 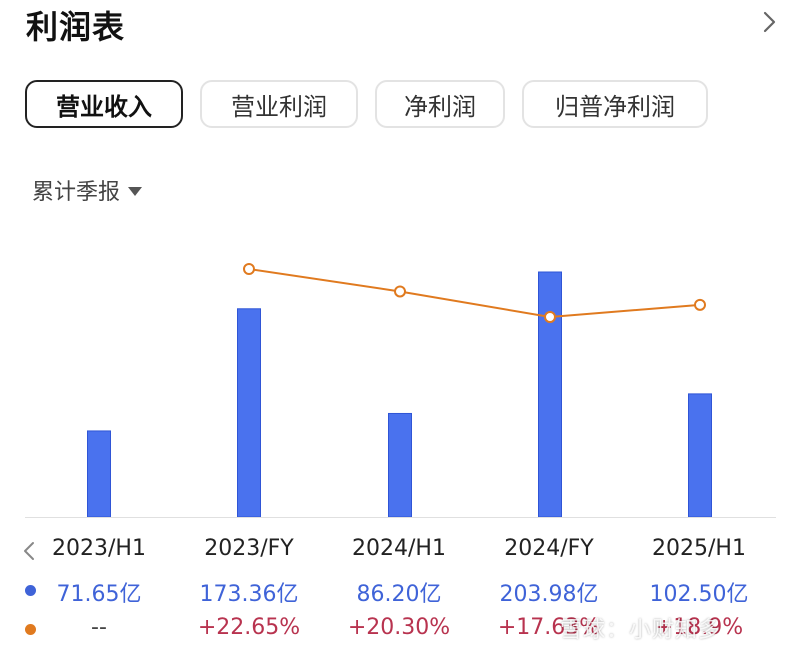 What do you see at coordinates (399, 627) in the screenshot?
I see `growth-value: +20.30%` at bounding box center [399, 627].